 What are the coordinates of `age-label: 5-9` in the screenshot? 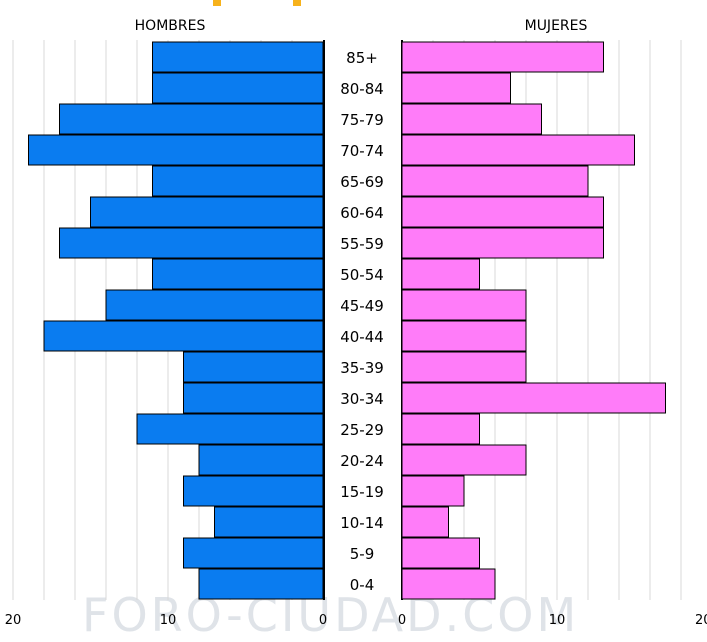 It's located at (362, 554).